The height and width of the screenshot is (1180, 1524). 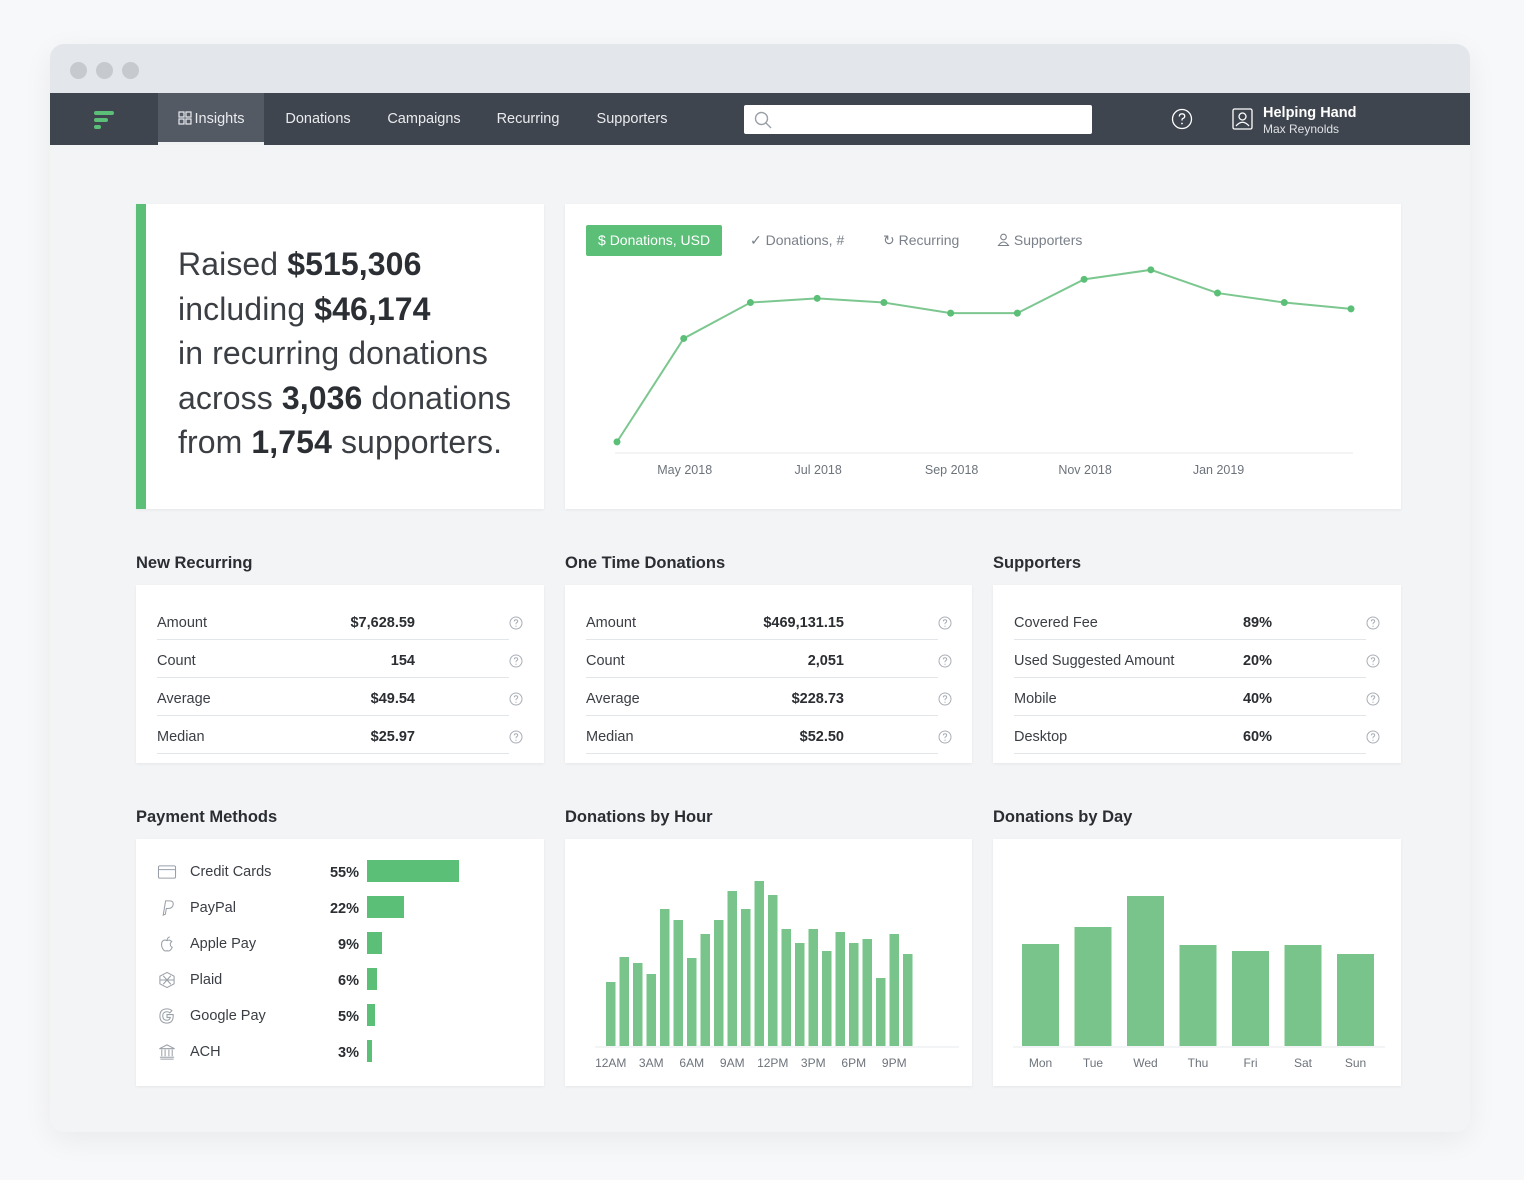 I want to click on tab-label: Donations, so click(x=318, y=119).